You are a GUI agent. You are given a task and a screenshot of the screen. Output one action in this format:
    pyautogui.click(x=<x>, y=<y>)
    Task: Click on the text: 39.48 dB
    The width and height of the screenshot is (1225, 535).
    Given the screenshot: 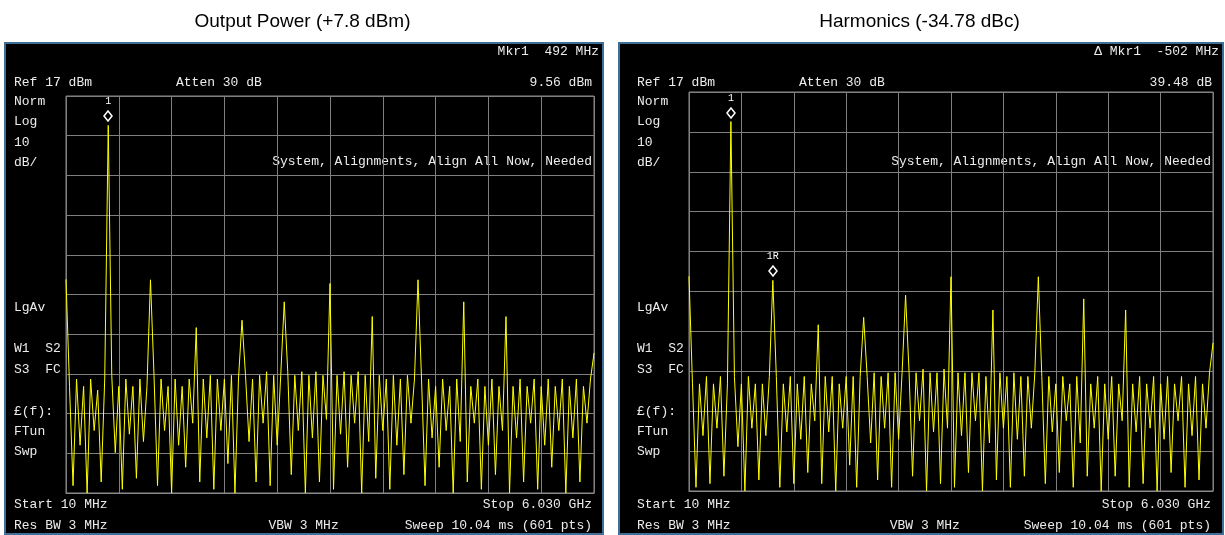 What is the action you would take?
    pyautogui.click(x=1181, y=82)
    